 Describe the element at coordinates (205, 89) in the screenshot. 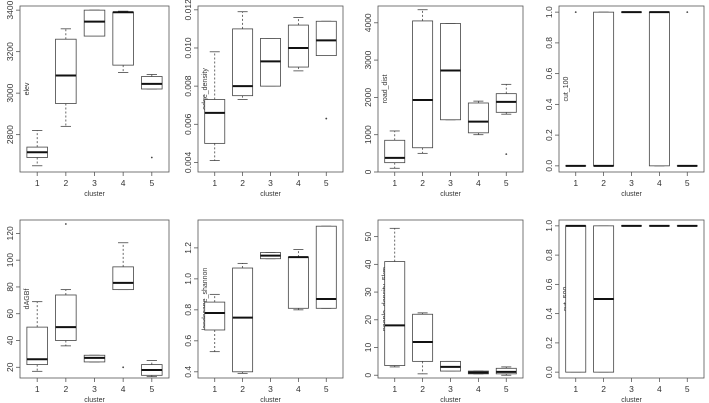

I see `y-axis-label: edge_density` at that location.